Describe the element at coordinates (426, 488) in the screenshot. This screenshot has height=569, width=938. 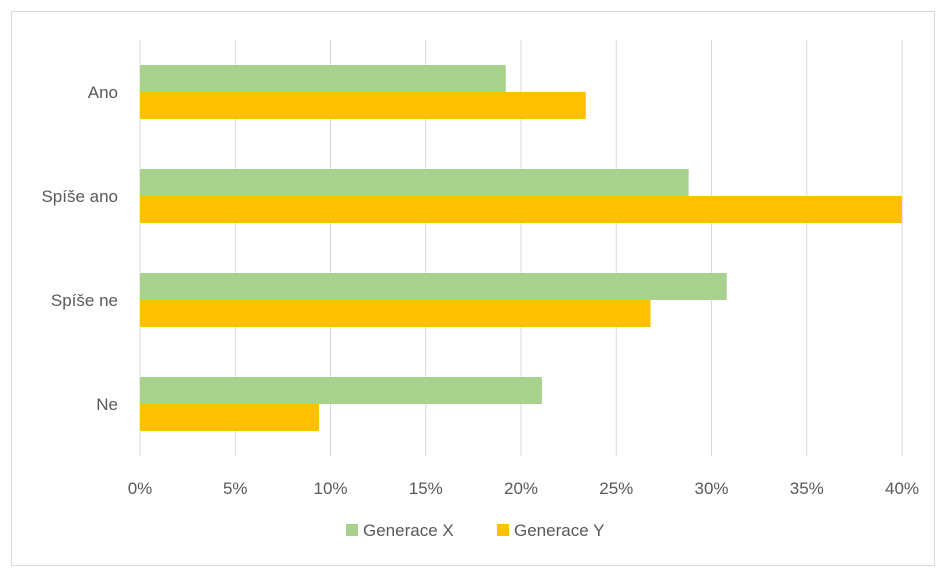
I see `x-tick-label: 15%` at that location.